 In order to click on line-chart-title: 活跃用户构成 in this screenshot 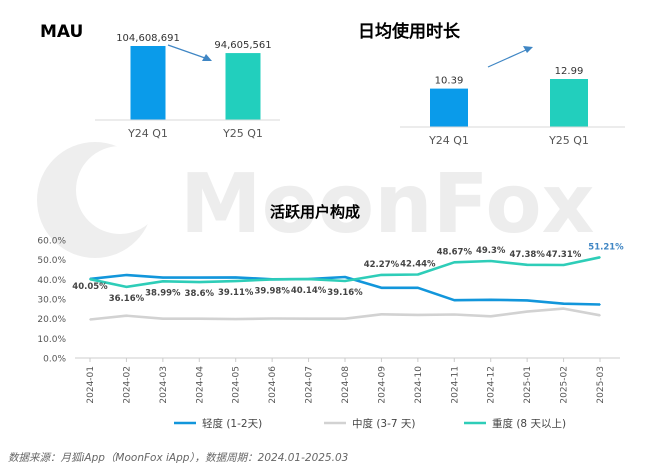, I will do `click(315, 212)`.